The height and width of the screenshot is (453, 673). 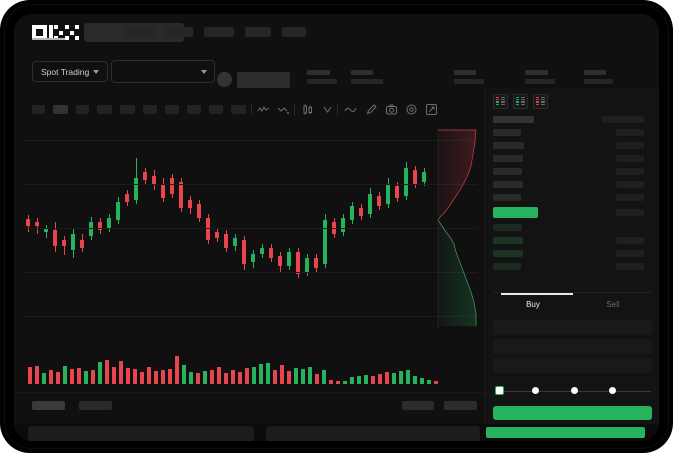 What do you see at coordinates (565, 432) in the screenshot?
I see `bottom-buy-button` at bounding box center [565, 432].